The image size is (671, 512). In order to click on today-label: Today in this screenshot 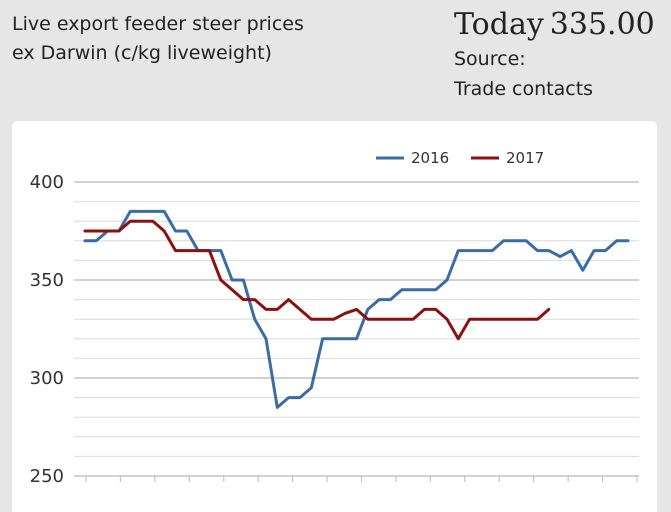, I will do `click(499, 24)`.